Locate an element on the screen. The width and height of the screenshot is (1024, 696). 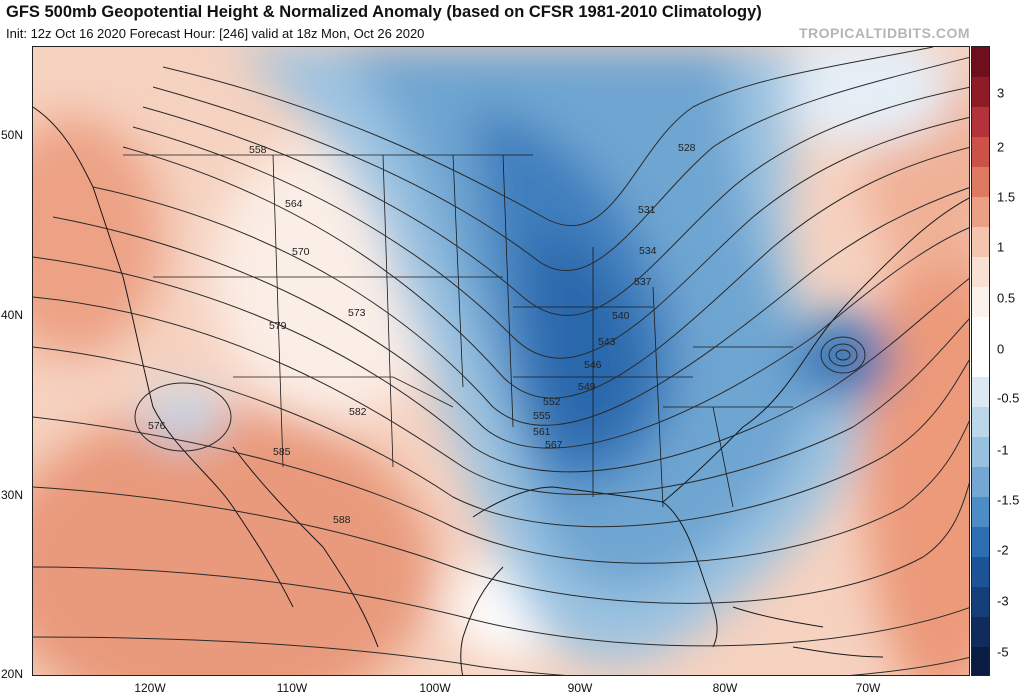
contour-label-564: 564 is located at coordinates (294, 204).